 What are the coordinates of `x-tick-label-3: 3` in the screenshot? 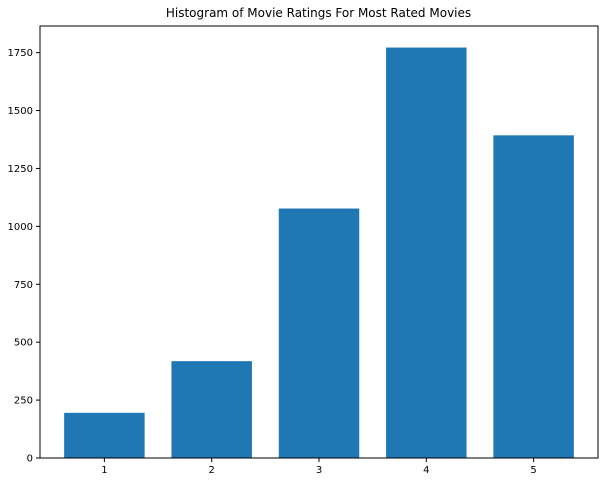 It's located at (319, 470).